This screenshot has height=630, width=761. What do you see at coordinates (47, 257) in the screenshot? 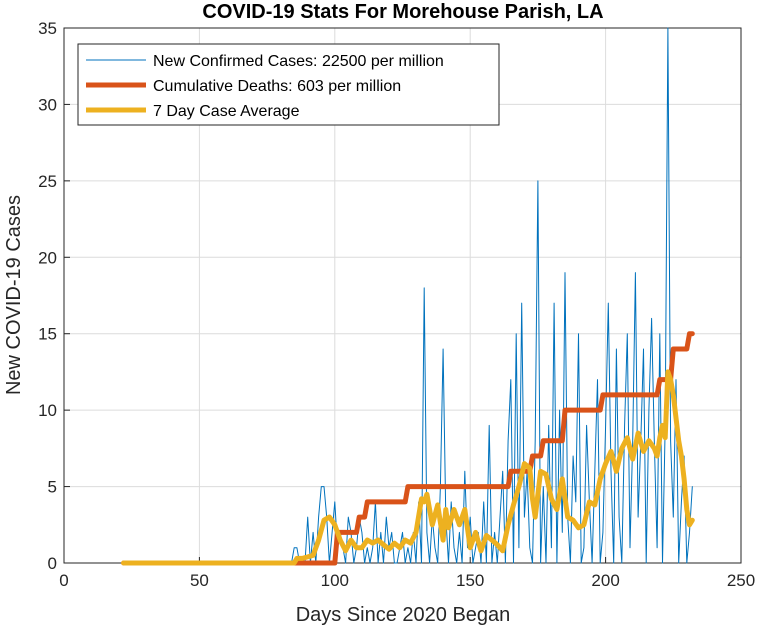
I see `y-tick-label: 20` at bounding box center [47, 257].